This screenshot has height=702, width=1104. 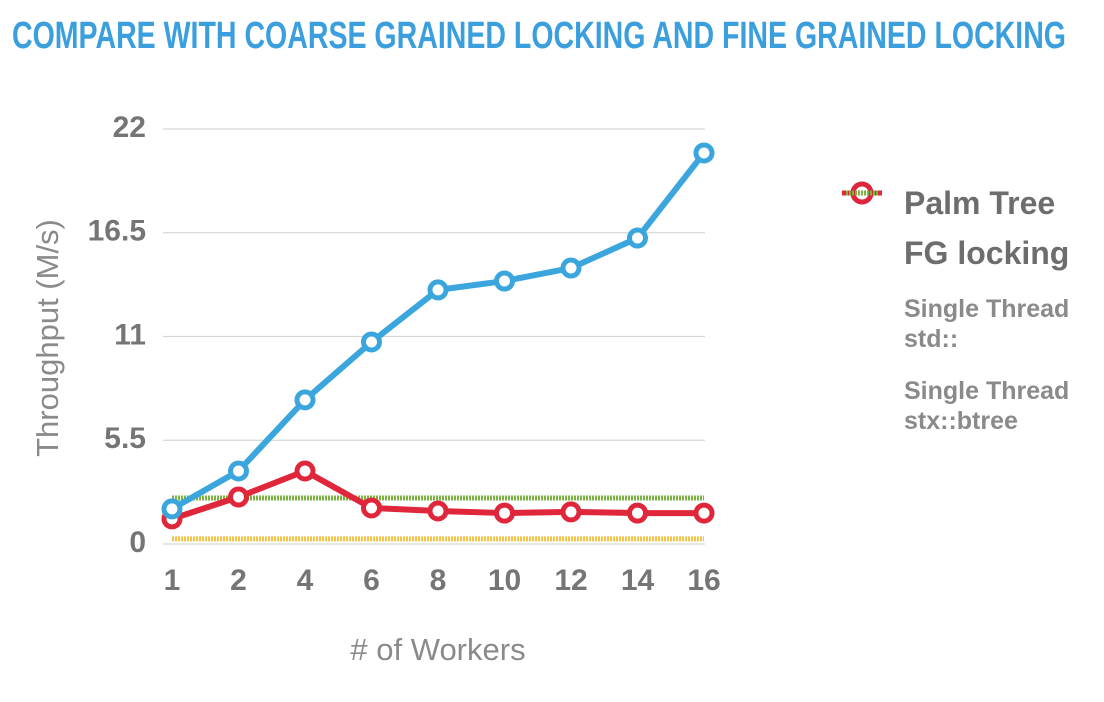 I want to click on y-tick-label: 0, so click(x=137, y=542).